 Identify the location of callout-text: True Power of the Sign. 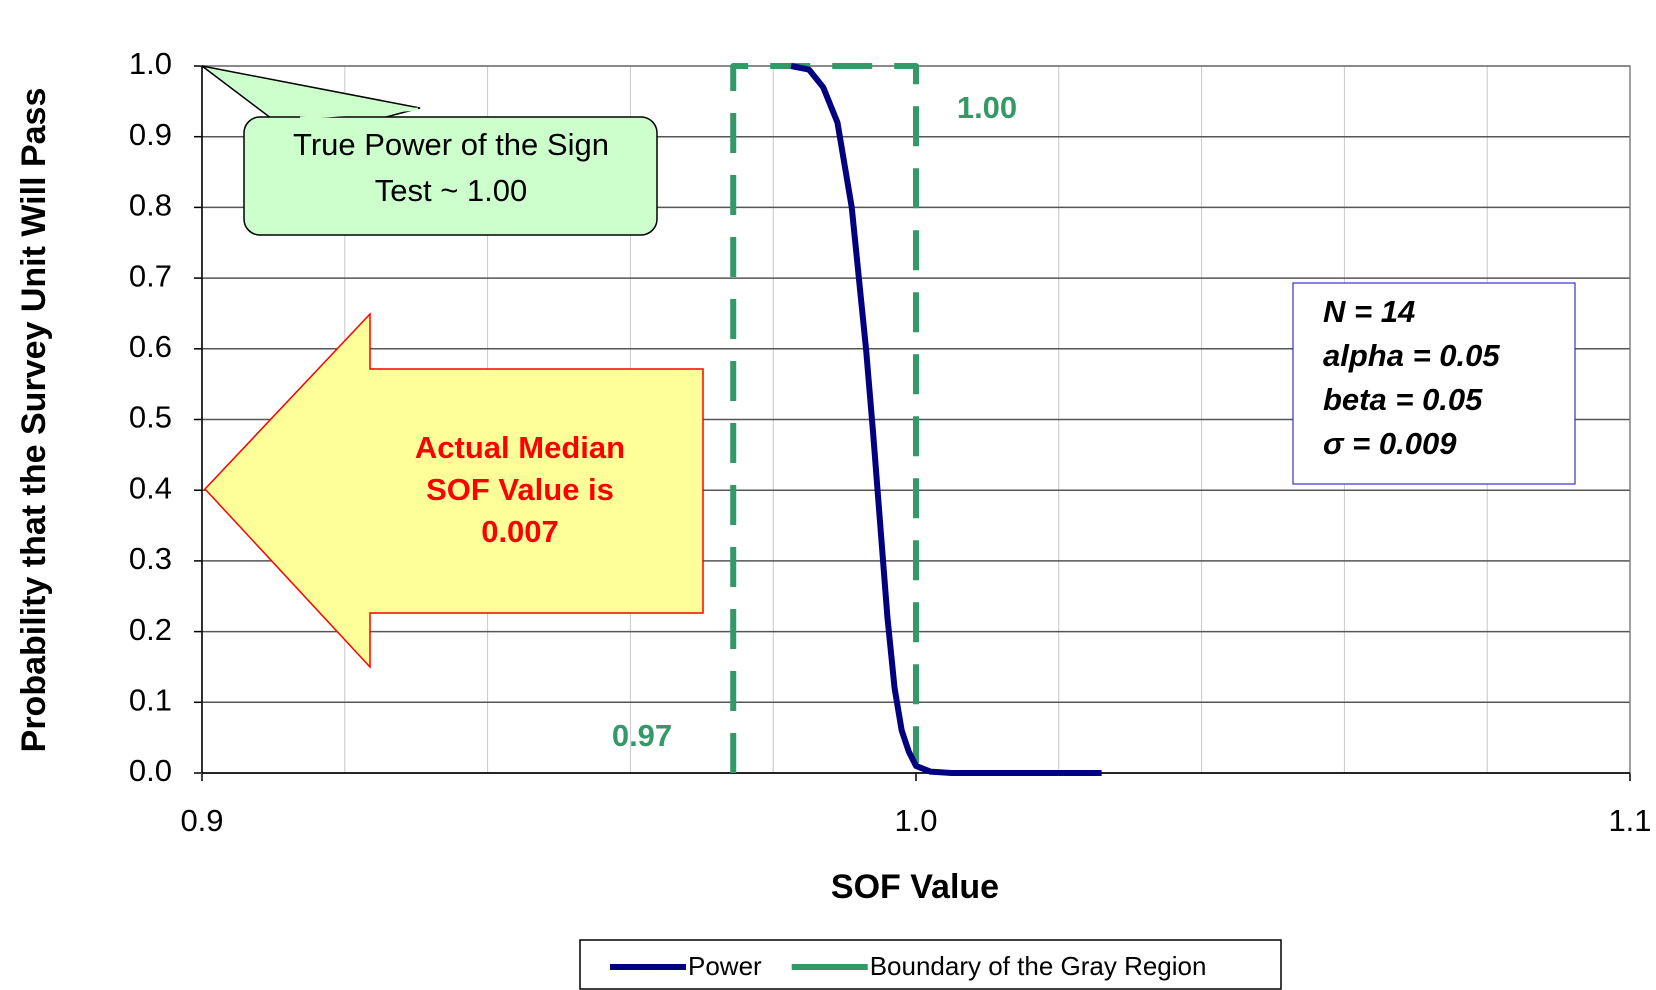
(451, 144).